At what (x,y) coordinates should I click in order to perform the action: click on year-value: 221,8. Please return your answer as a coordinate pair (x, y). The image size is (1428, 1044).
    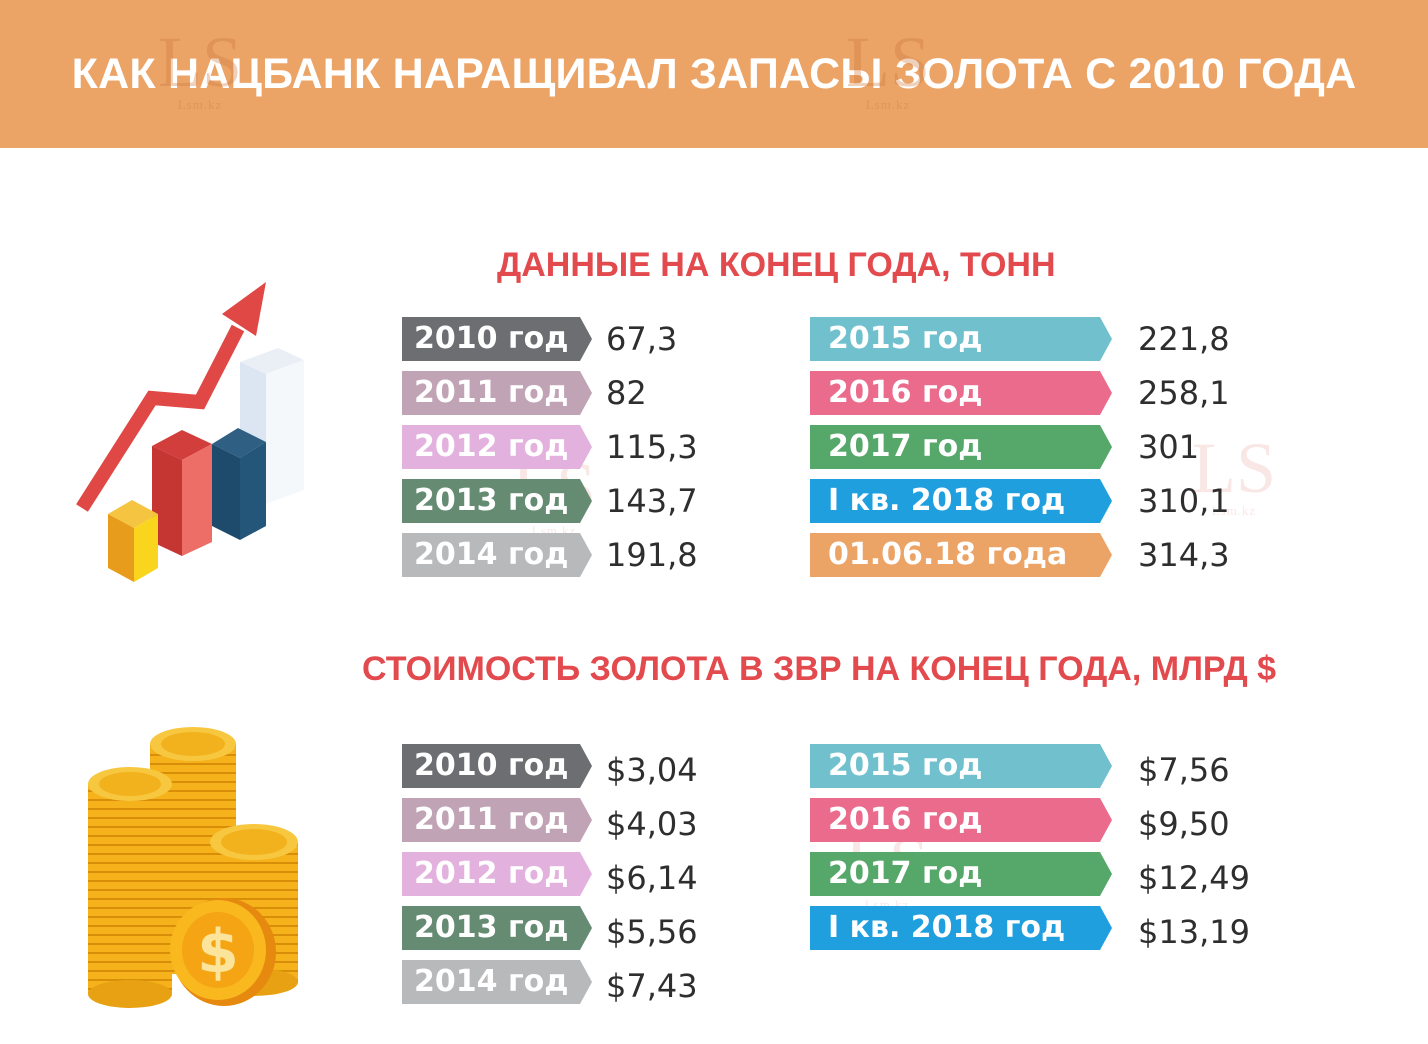
    Looking at the image, I should click on (1184, 339).